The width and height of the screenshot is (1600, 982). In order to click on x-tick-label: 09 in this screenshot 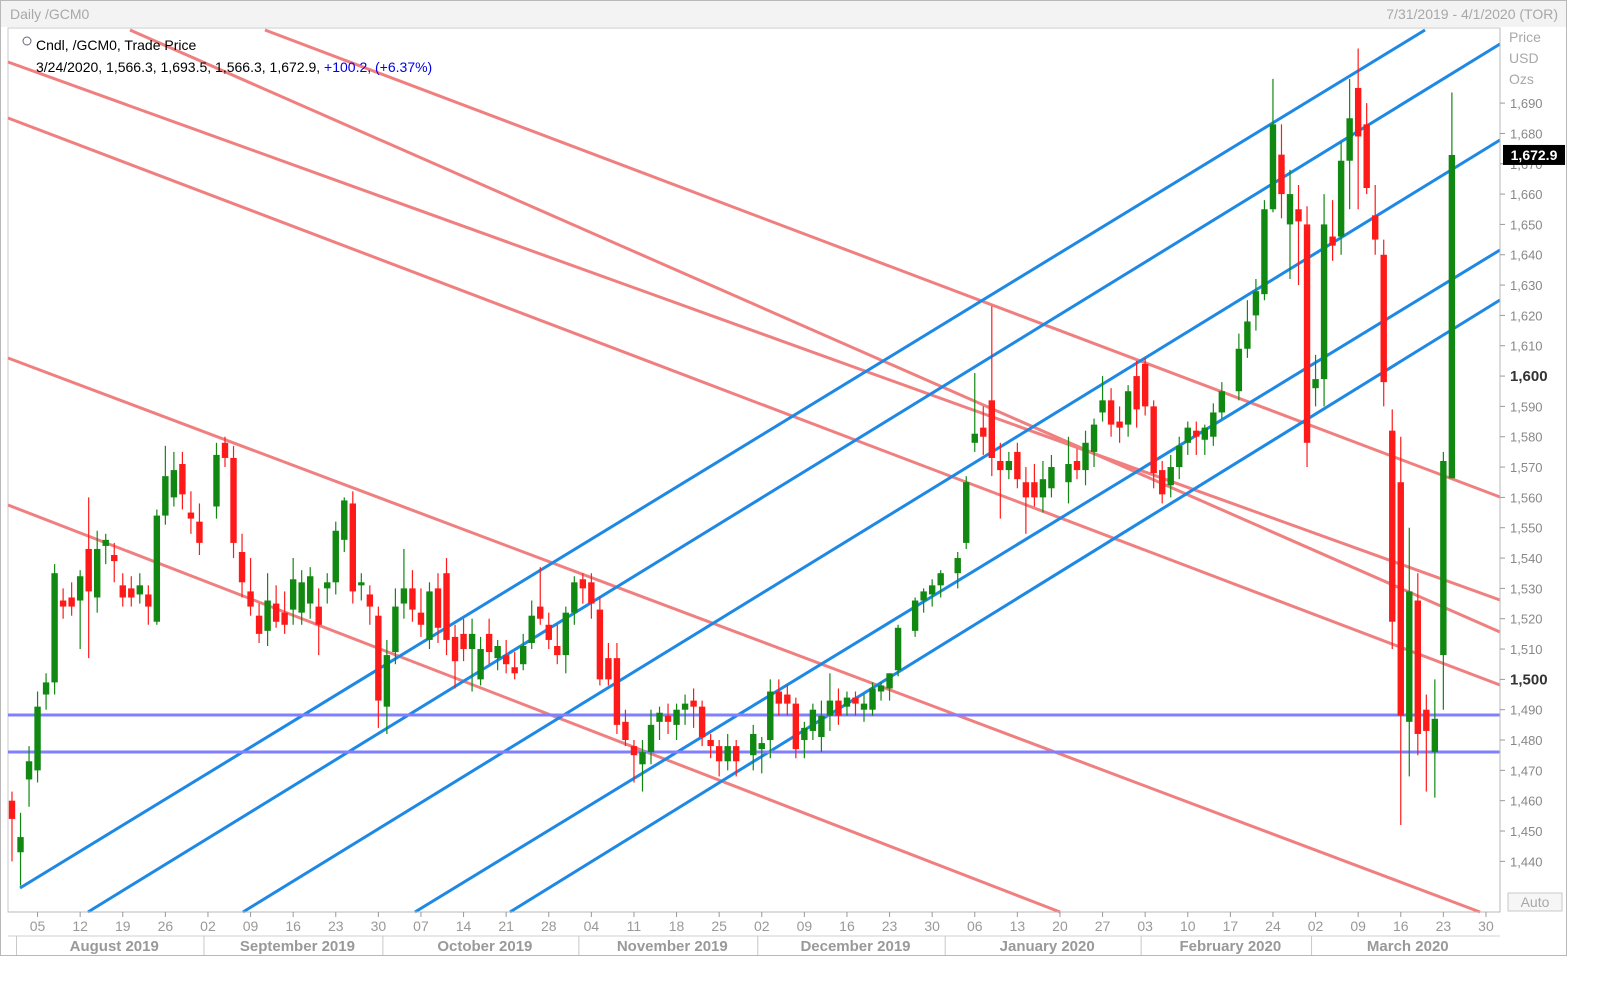, I will do `click(805, 926)`.